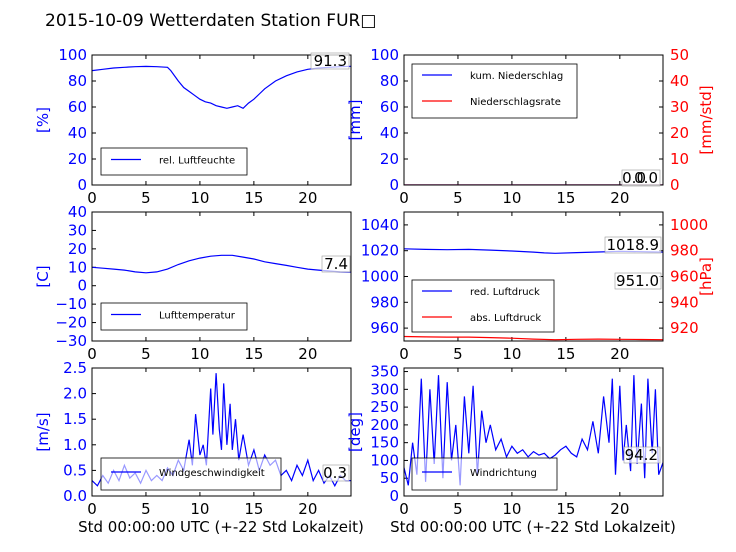 The height and width of the screenshot is (552, 736). Describe the element at coordinates (679, 133) in the screenshot. I see `y2-tick-label: 20` at that location.